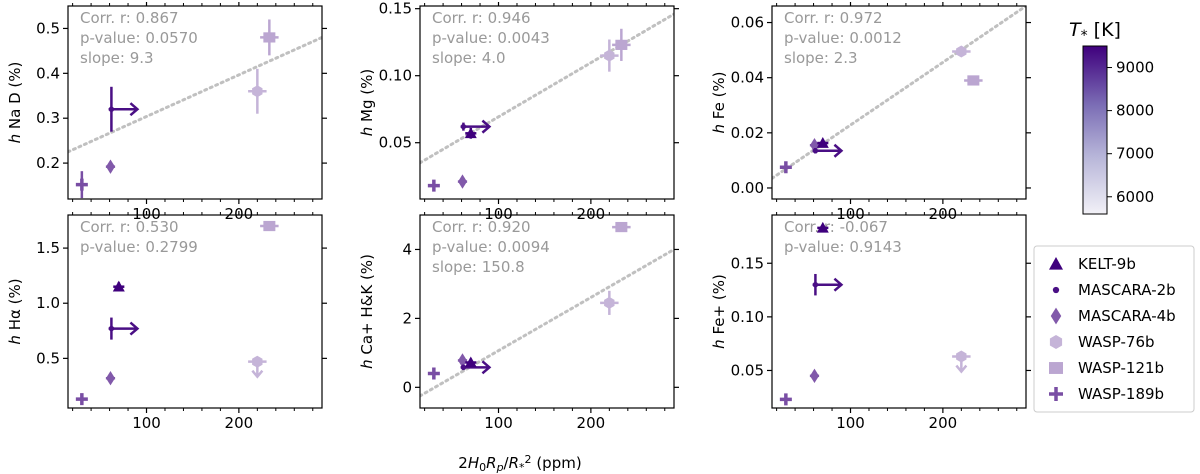 The width and height of the screenshot is (1200, 474). Describe the element at coordinates (747, 23) in the screenshot. I see `y-tick-label: 0.06` at that location.